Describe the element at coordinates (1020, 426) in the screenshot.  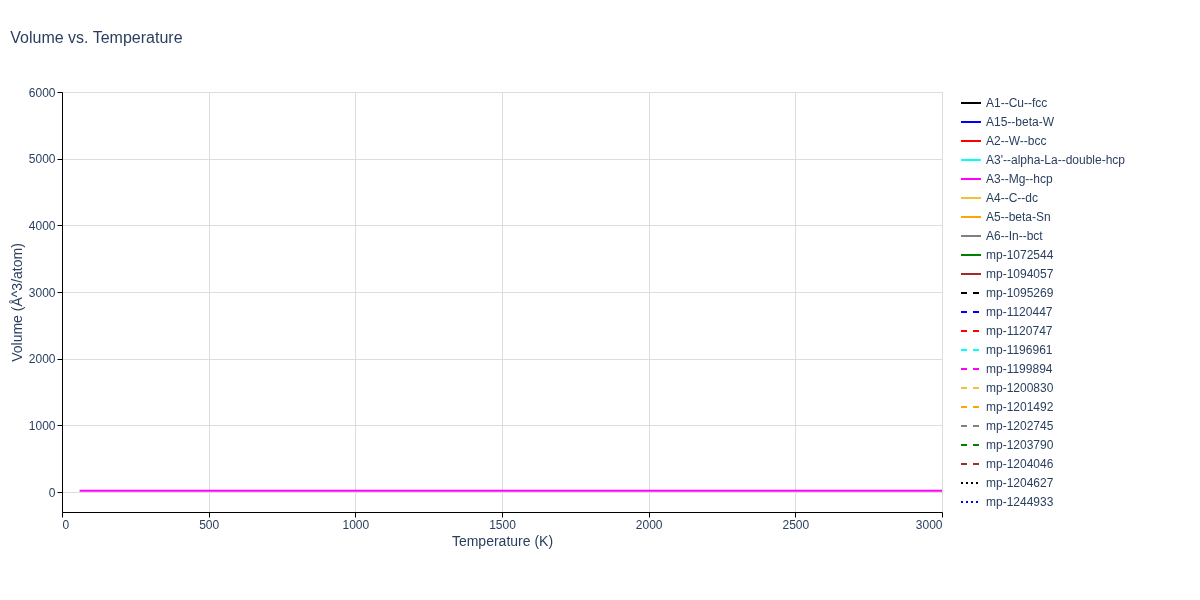
I see `legend-label: mp-1202745` at that location.